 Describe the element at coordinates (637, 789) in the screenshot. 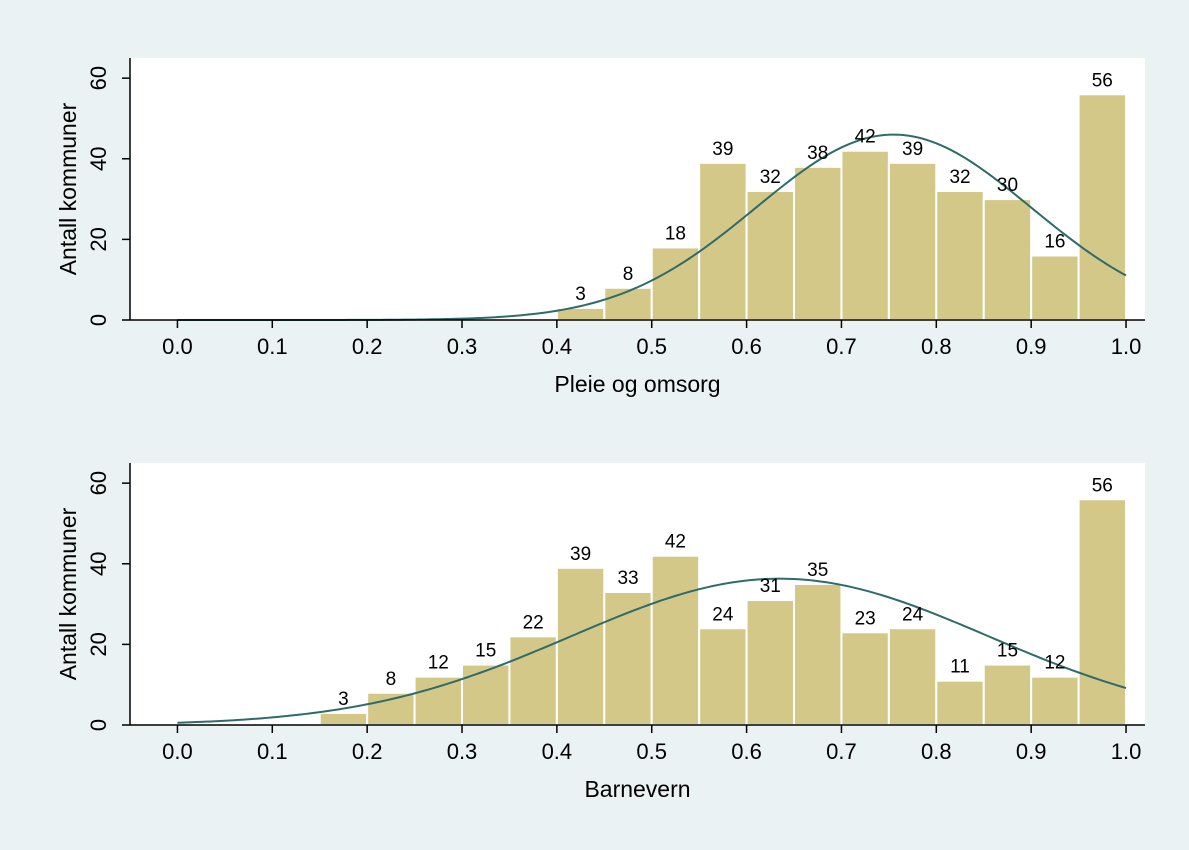

I see `x-axis-label: Barnevern` at that location.